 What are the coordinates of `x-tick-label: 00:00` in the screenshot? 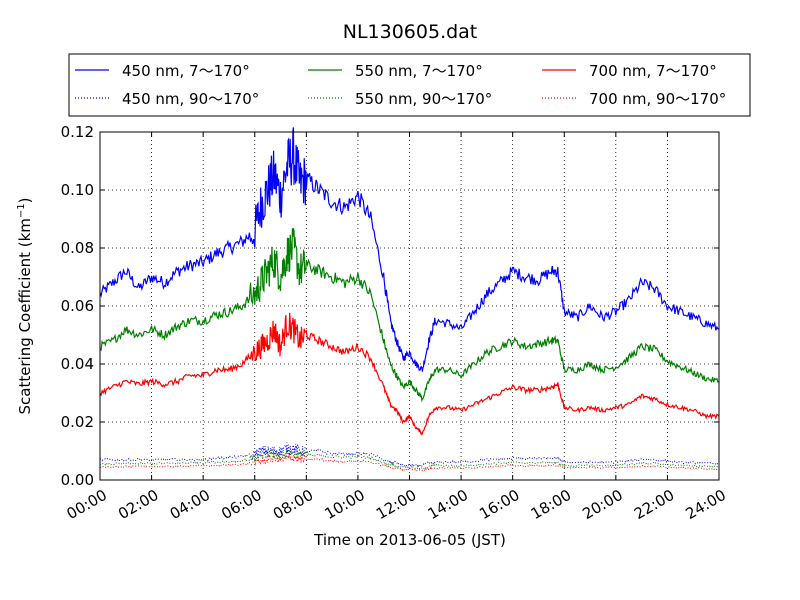 It's located at (87, 504).